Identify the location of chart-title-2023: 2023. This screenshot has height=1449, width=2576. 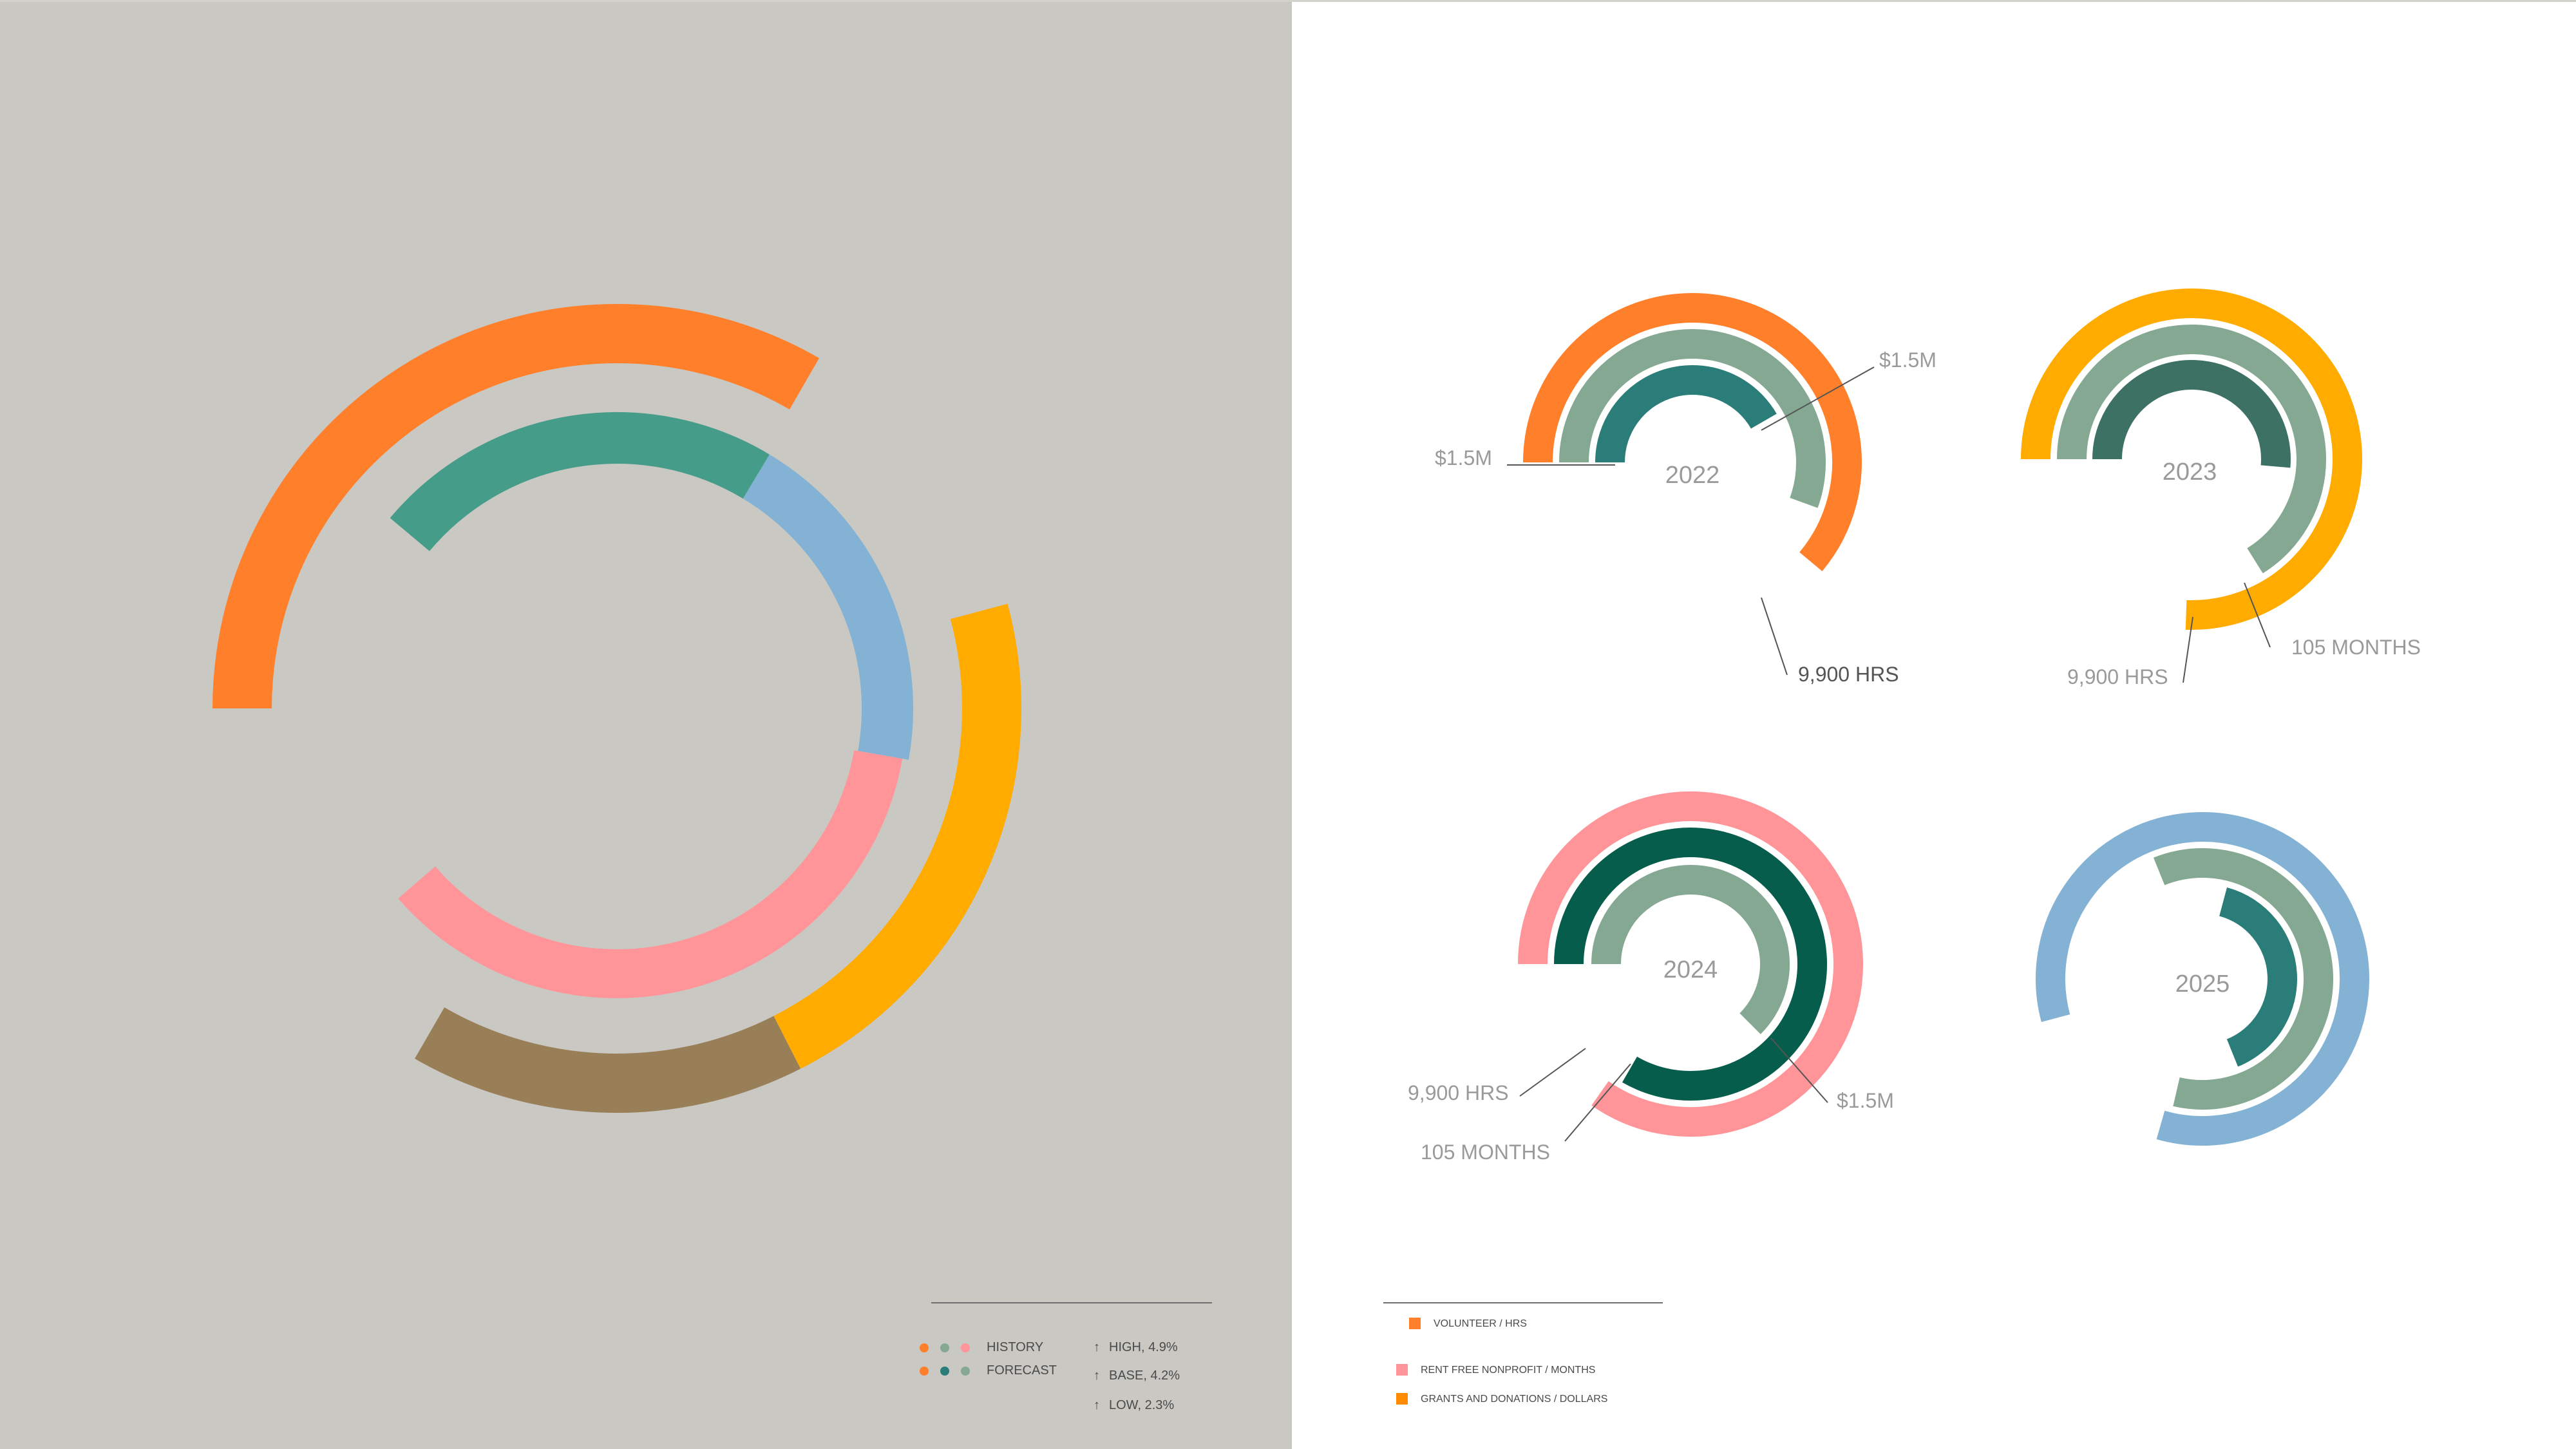
(2190, 473).